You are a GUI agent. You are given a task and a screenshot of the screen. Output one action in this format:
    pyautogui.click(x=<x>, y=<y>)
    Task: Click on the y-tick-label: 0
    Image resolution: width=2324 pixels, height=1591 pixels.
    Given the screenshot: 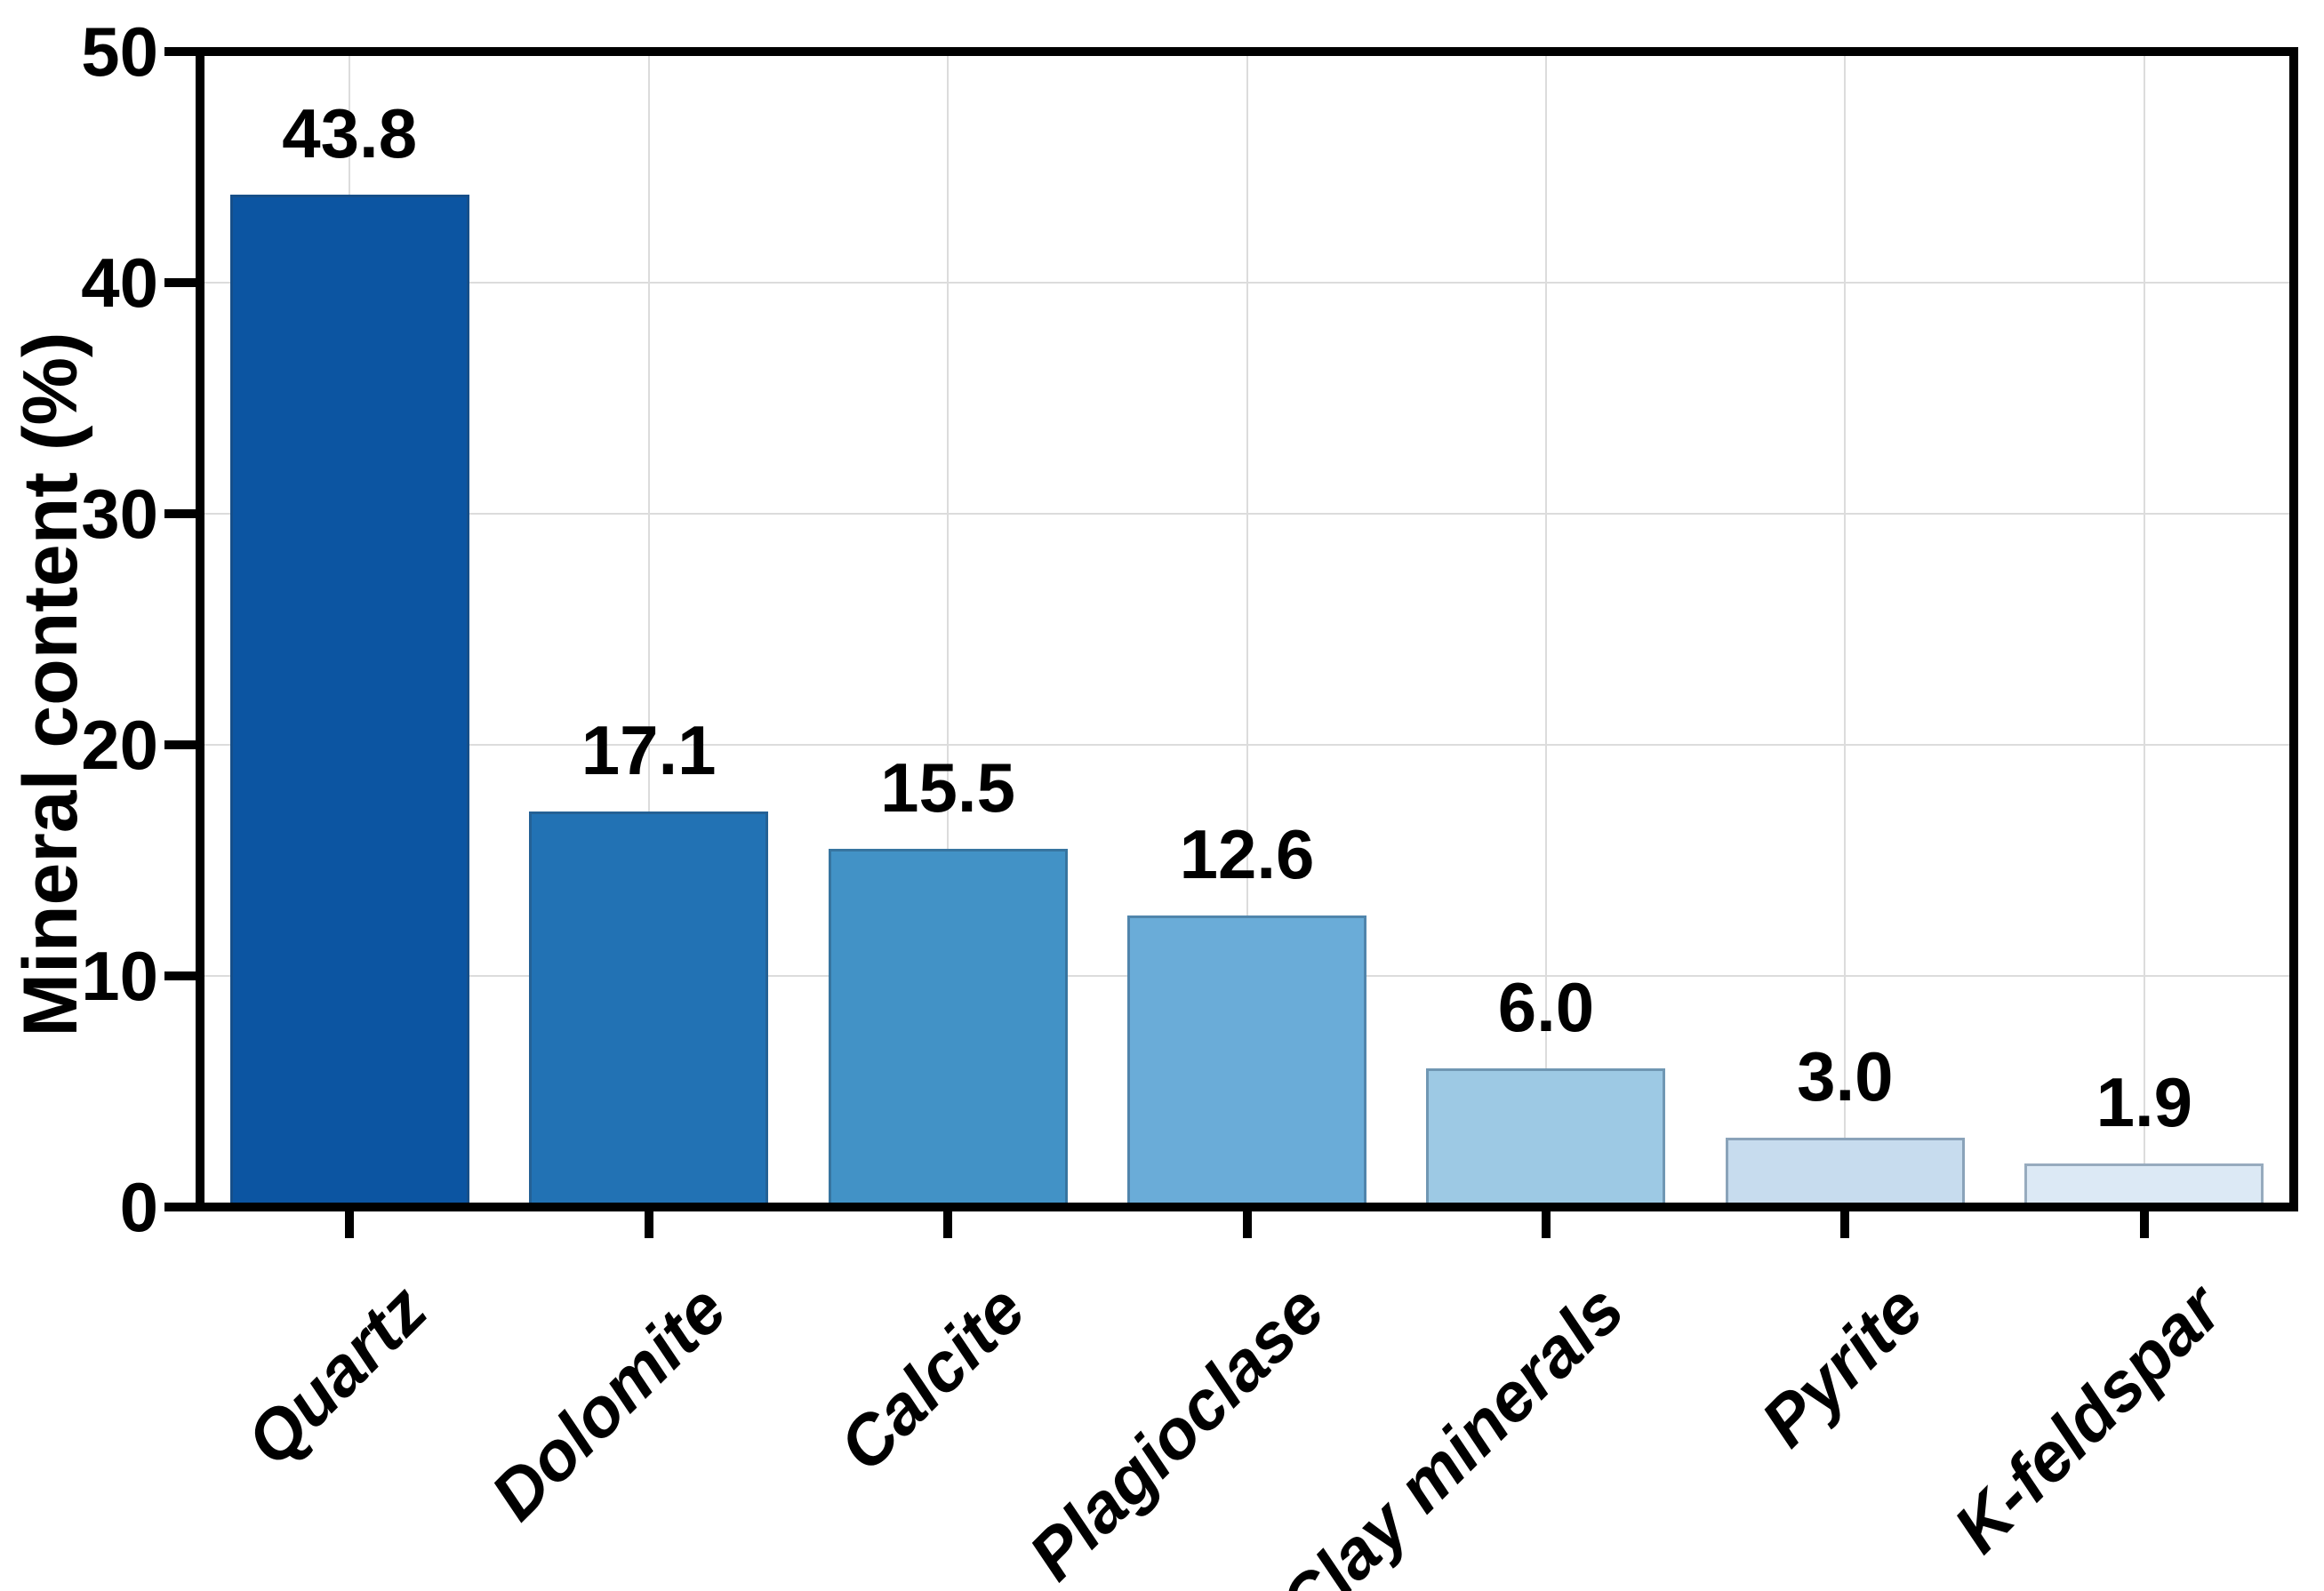 What is the action you would take?
    pyautogui.click(x=138, y=1207)
    